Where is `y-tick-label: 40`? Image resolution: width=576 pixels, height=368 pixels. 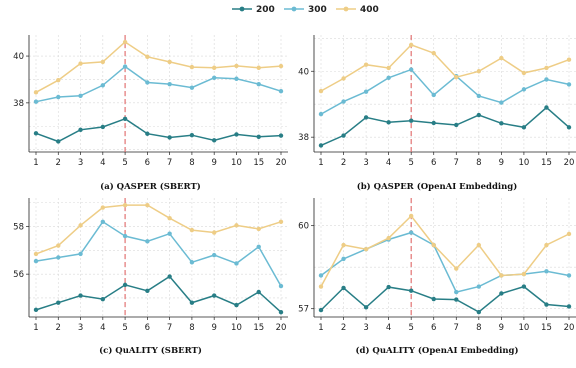 y-tick-label: 40 is located at coordinates (18, 57).